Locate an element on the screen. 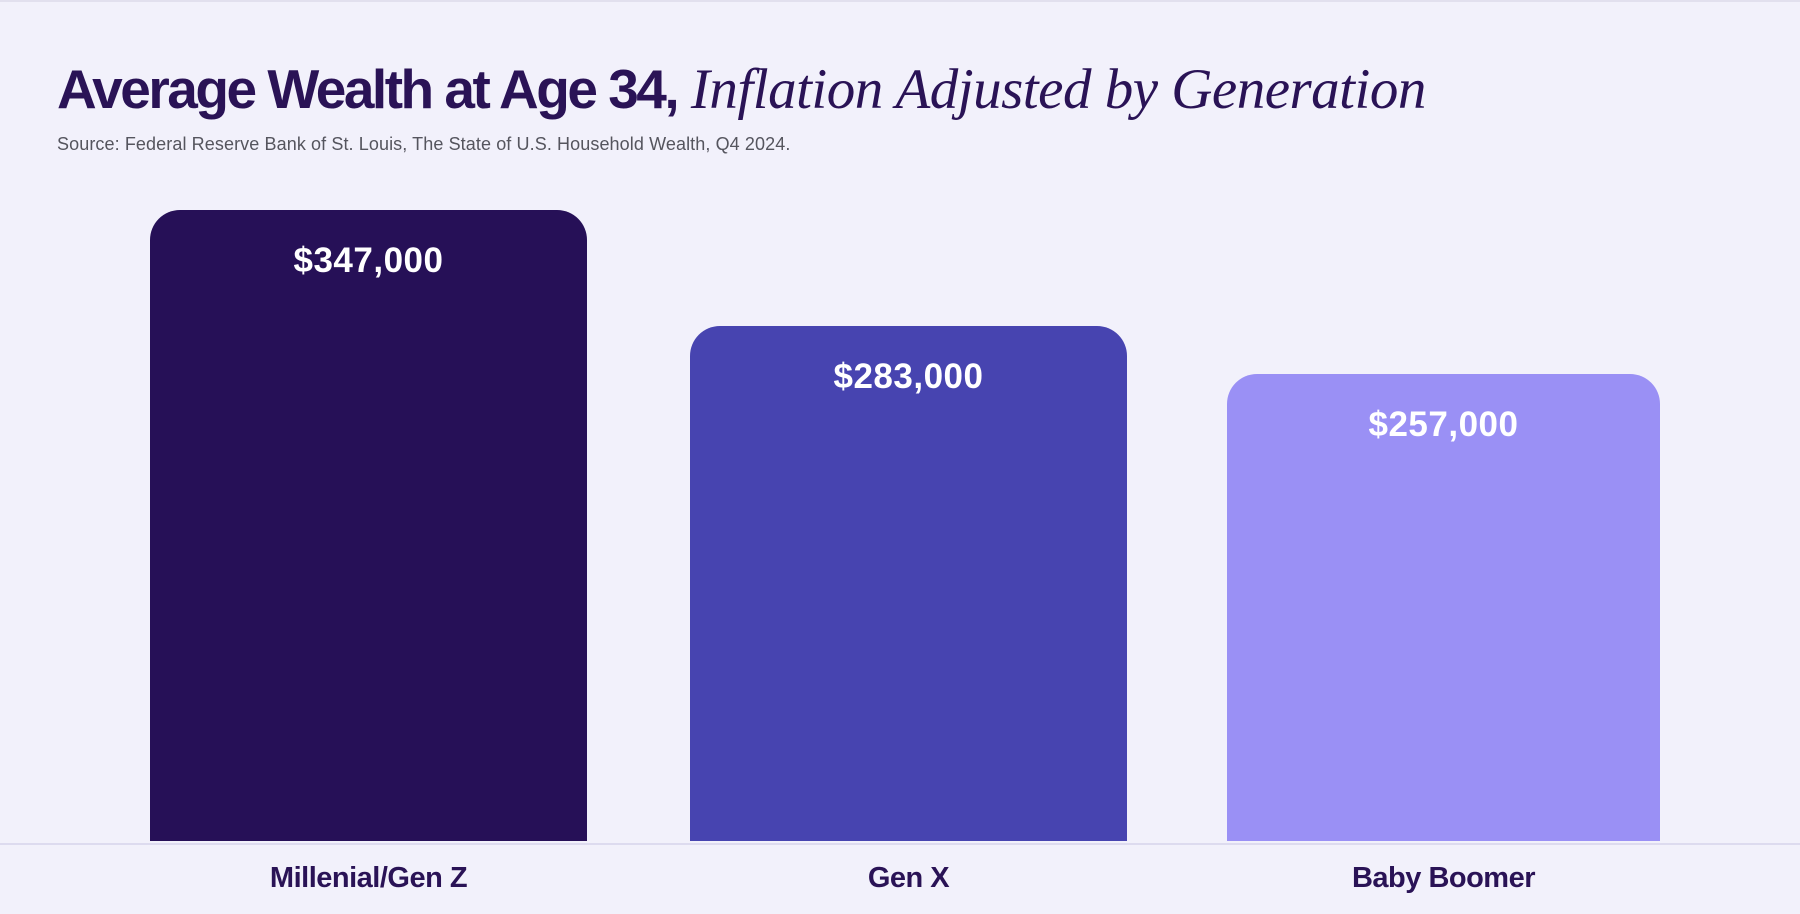  x-axis-label-baby-boomer: Baby Boomer is located at coordinates (1443, 878).